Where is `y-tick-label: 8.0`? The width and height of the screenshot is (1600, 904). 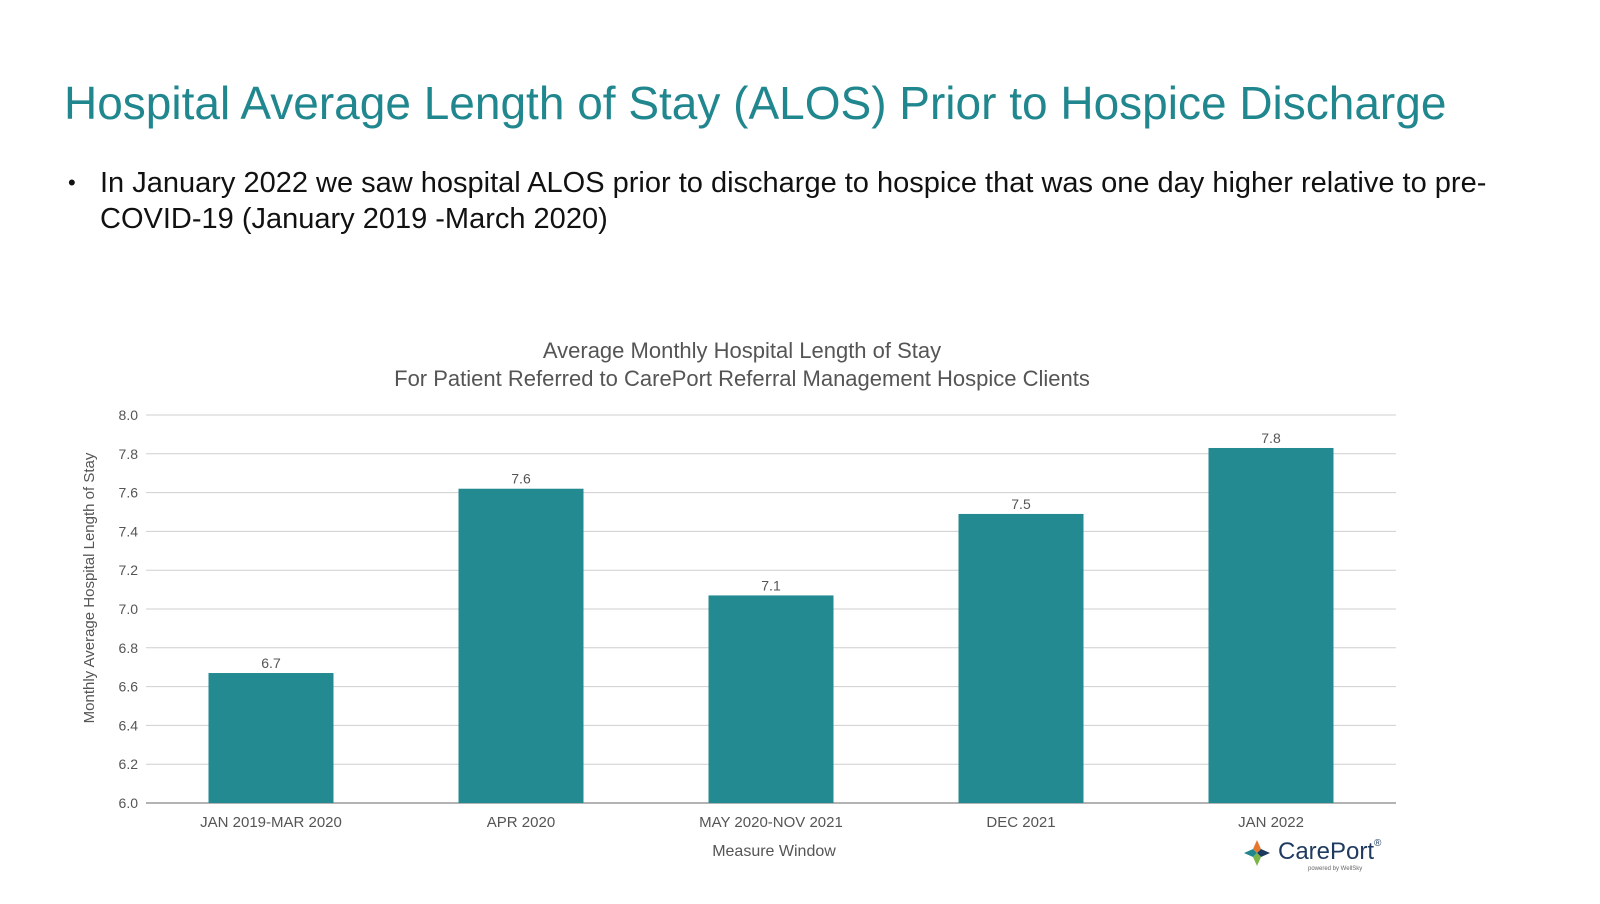
y-tick-label: 8.0 is located at coordinates (129, 415).